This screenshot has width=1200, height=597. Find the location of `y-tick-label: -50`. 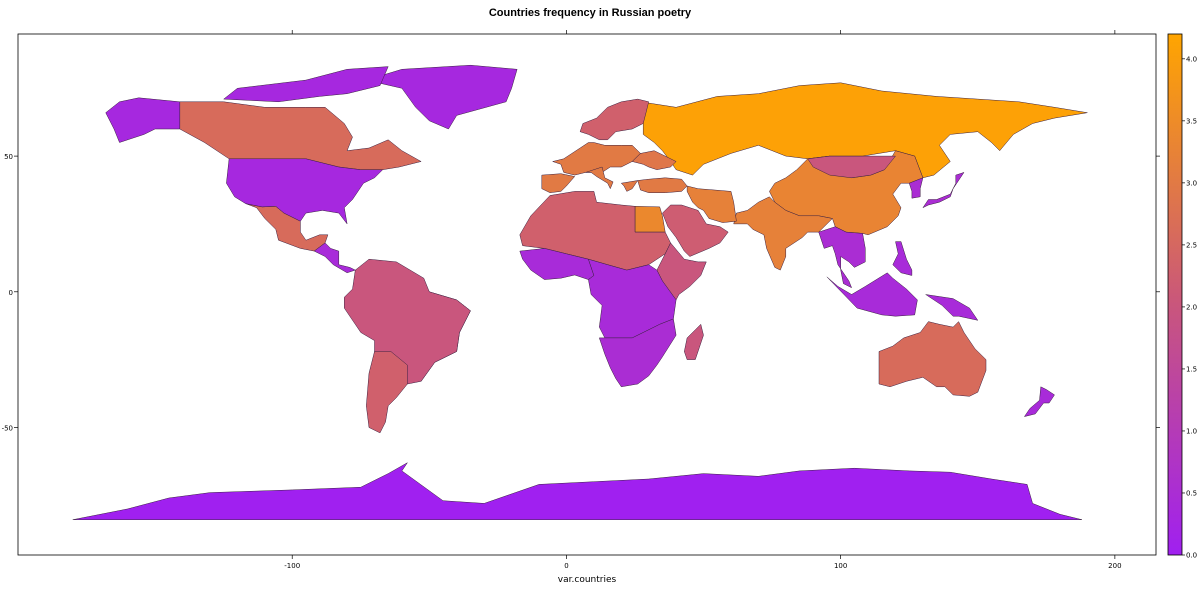

y-tick-label: -50 is located at coordinates (7, 428).